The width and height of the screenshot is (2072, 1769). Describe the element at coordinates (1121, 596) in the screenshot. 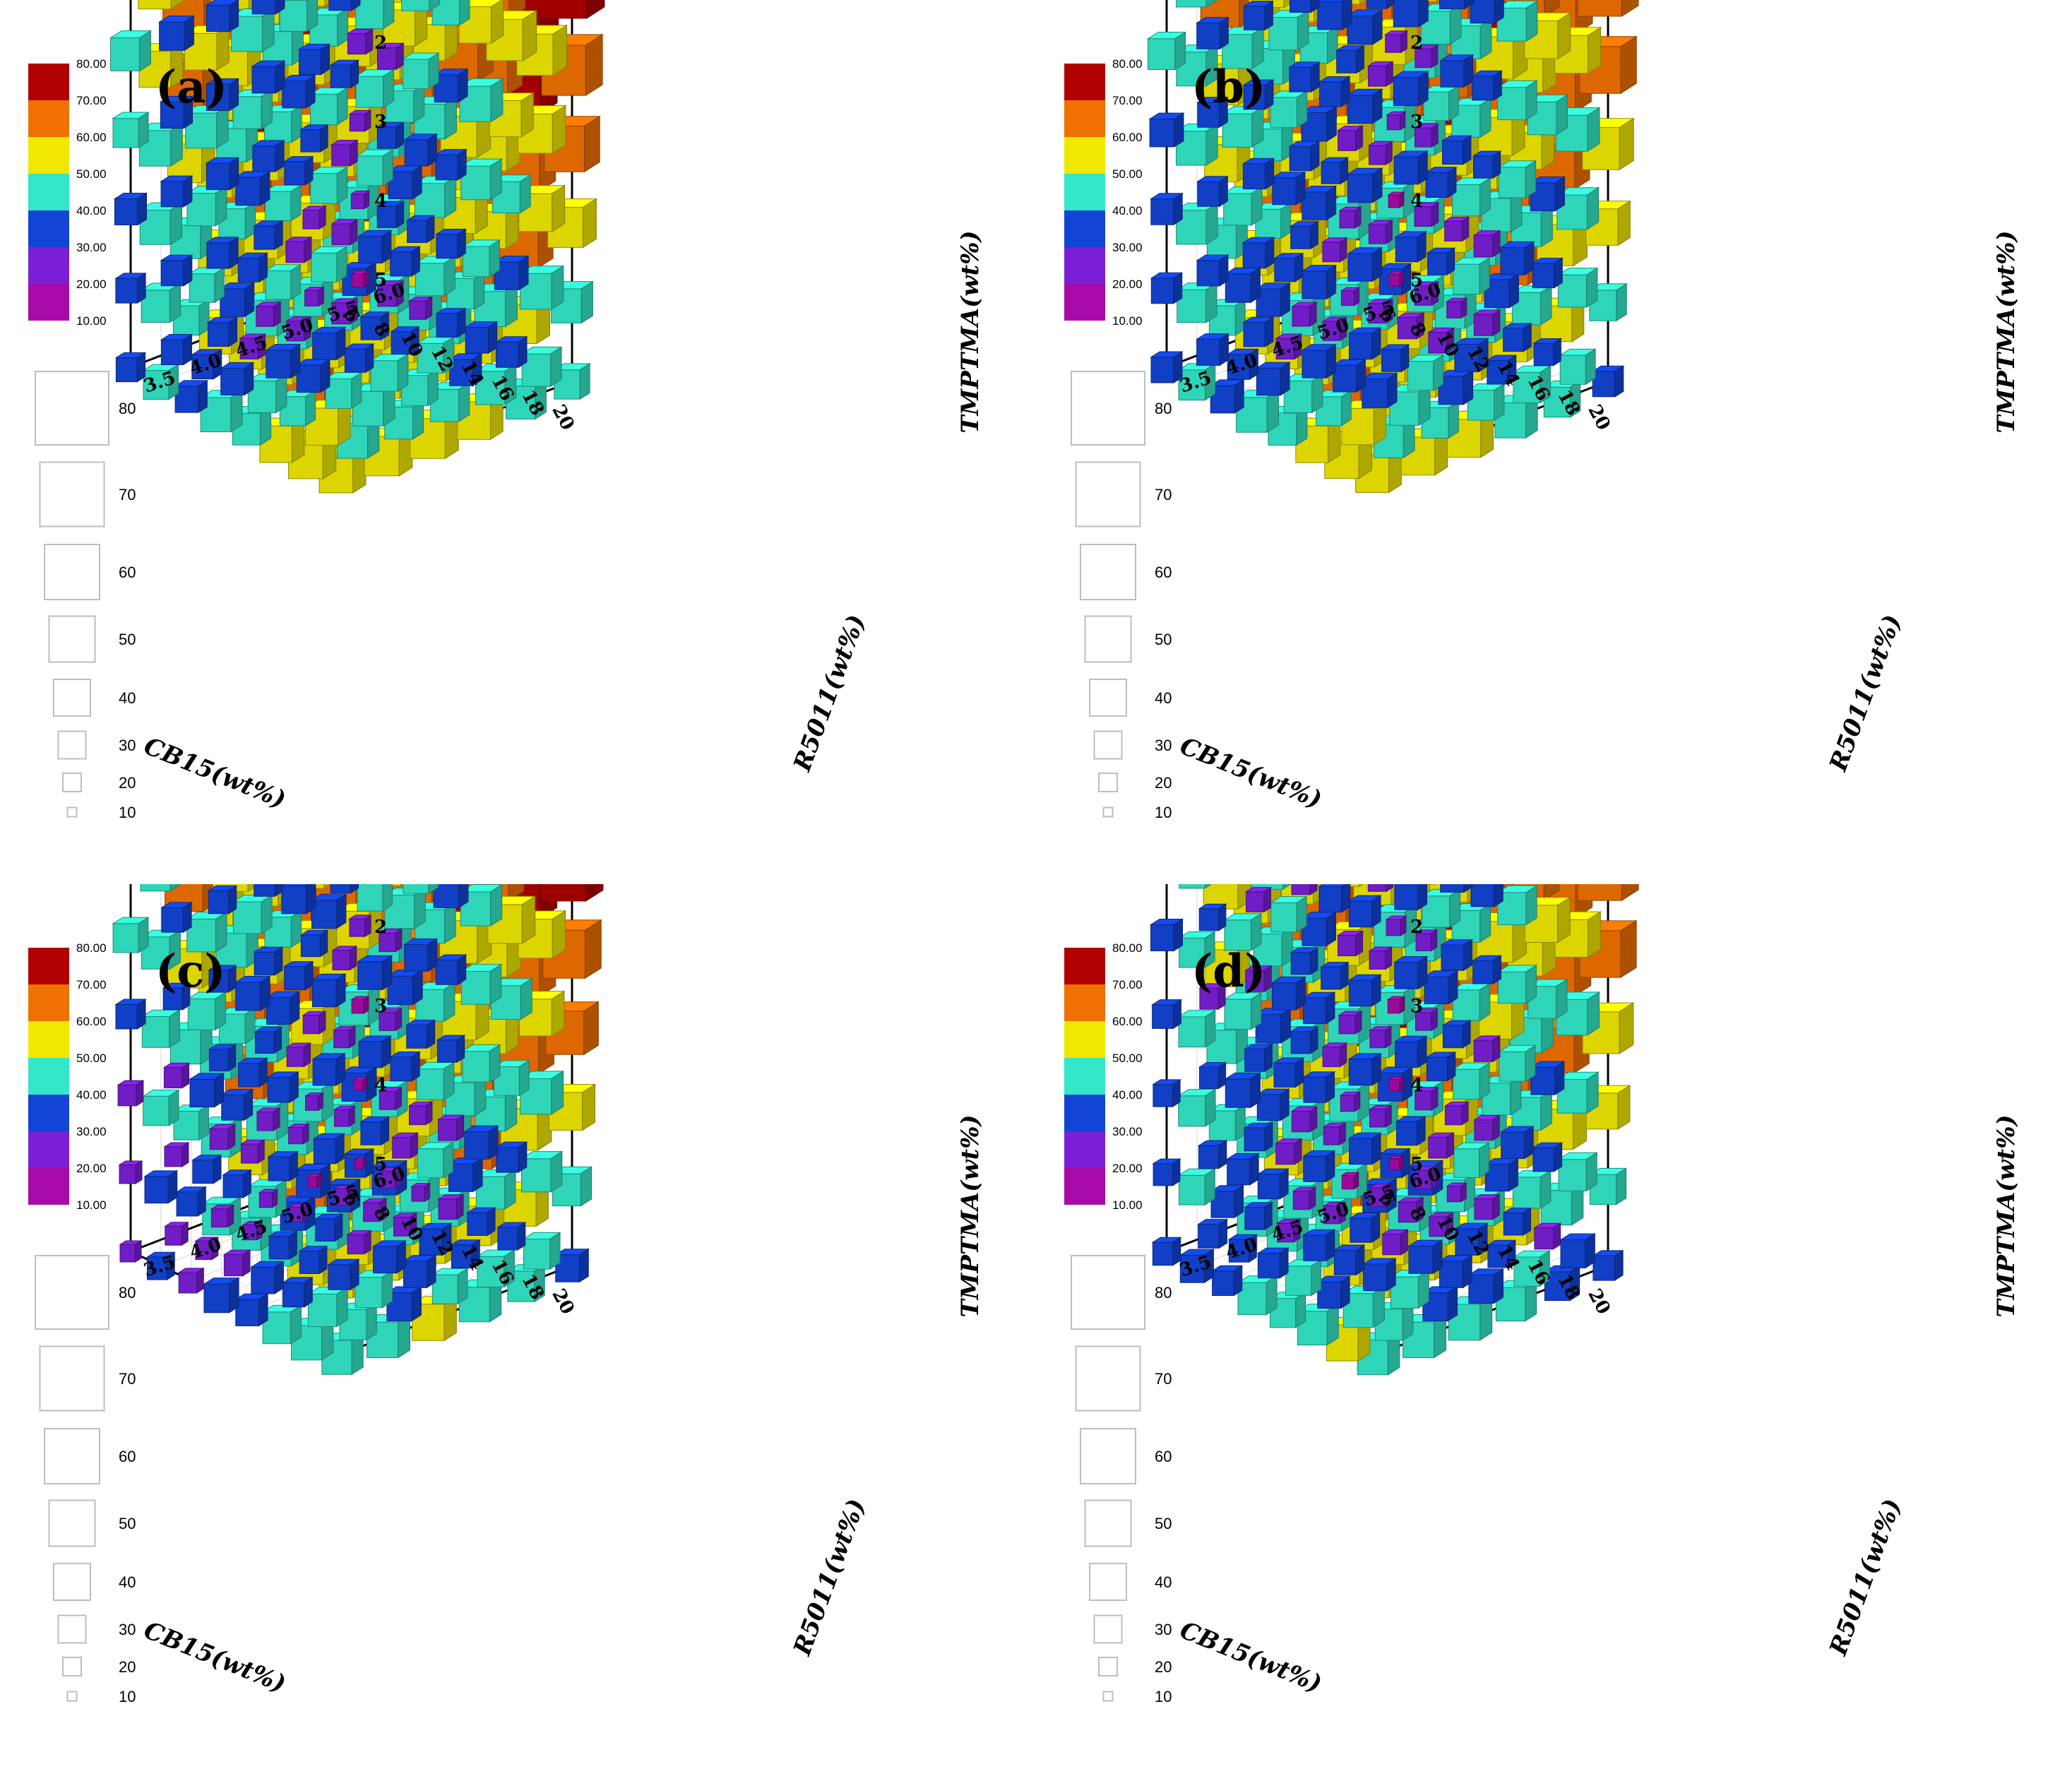

I see `size-legend: 80 70 60 50 40 30 20 10` at that location.